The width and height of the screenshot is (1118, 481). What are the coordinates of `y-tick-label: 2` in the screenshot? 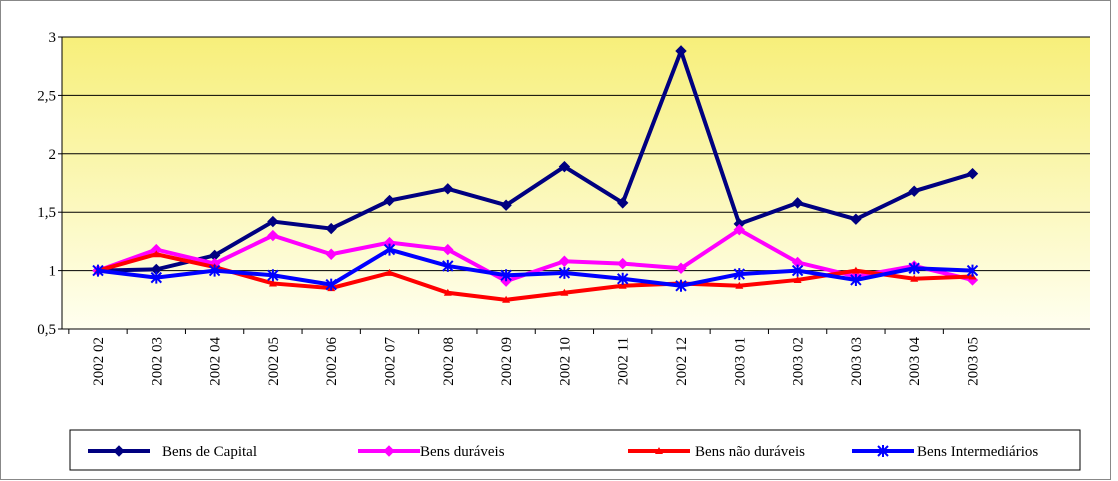 It's located at (53, 155).